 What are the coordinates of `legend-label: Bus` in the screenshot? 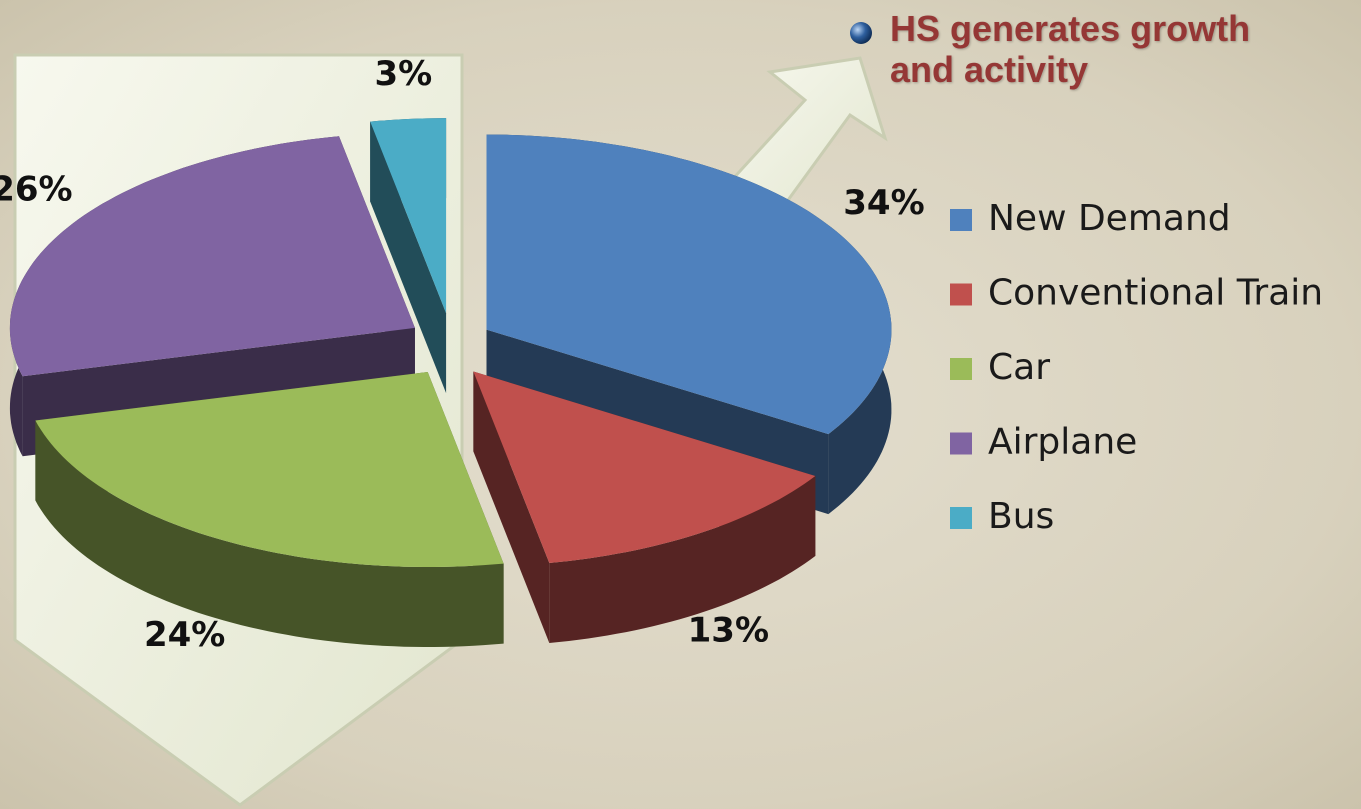 It's located at (1021, 516).